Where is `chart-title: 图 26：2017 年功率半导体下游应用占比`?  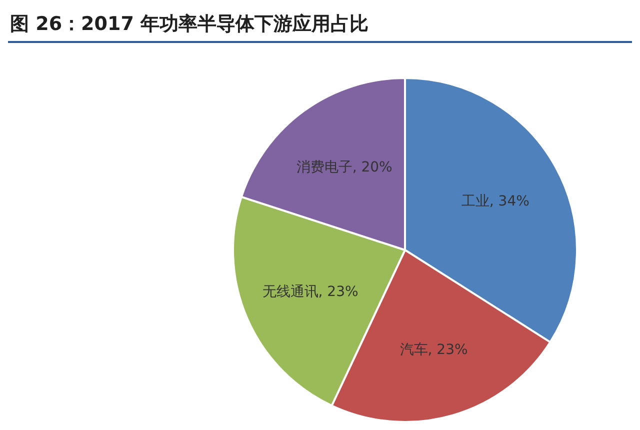 chart-title: 图 26：2017 年功率半导体下游应用占比 is located at coordinates (189, 24).